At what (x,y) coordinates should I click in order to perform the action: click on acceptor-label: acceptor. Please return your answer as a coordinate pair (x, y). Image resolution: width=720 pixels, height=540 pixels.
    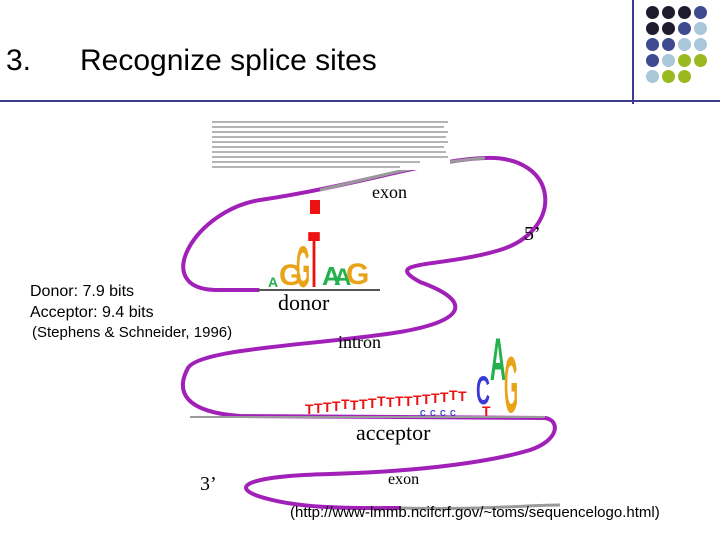
    Looking at the image, I should click on (393, 432).